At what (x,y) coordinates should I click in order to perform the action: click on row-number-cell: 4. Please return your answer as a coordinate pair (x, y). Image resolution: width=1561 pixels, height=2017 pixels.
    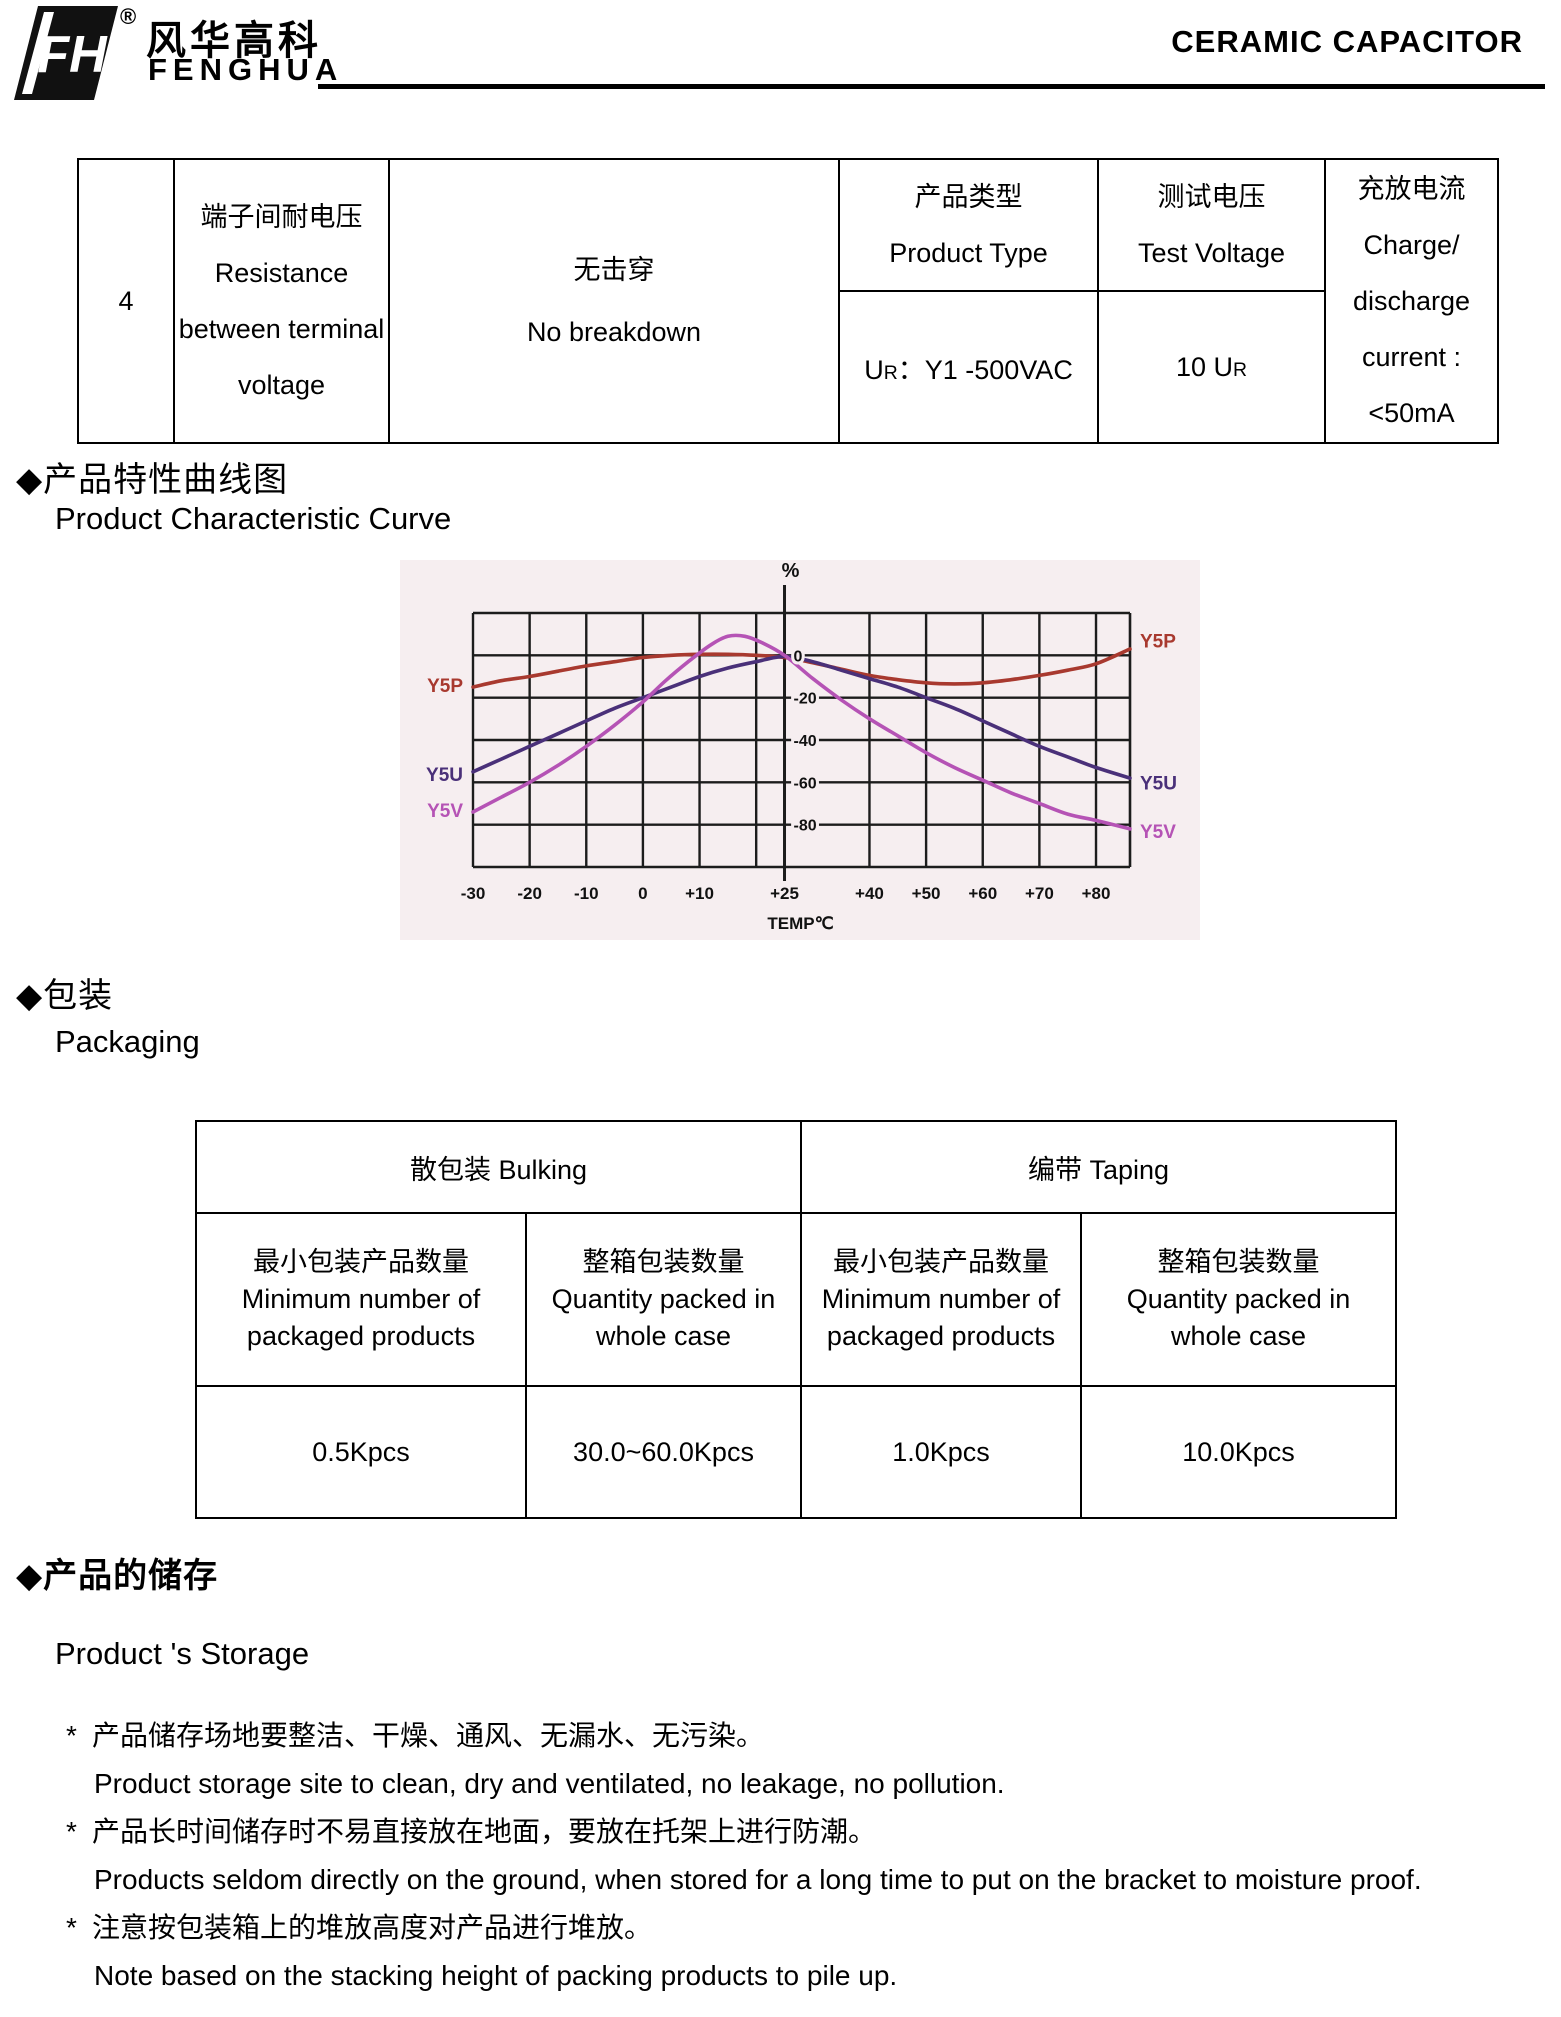
    Looking at the image, I should click on (126, 301).